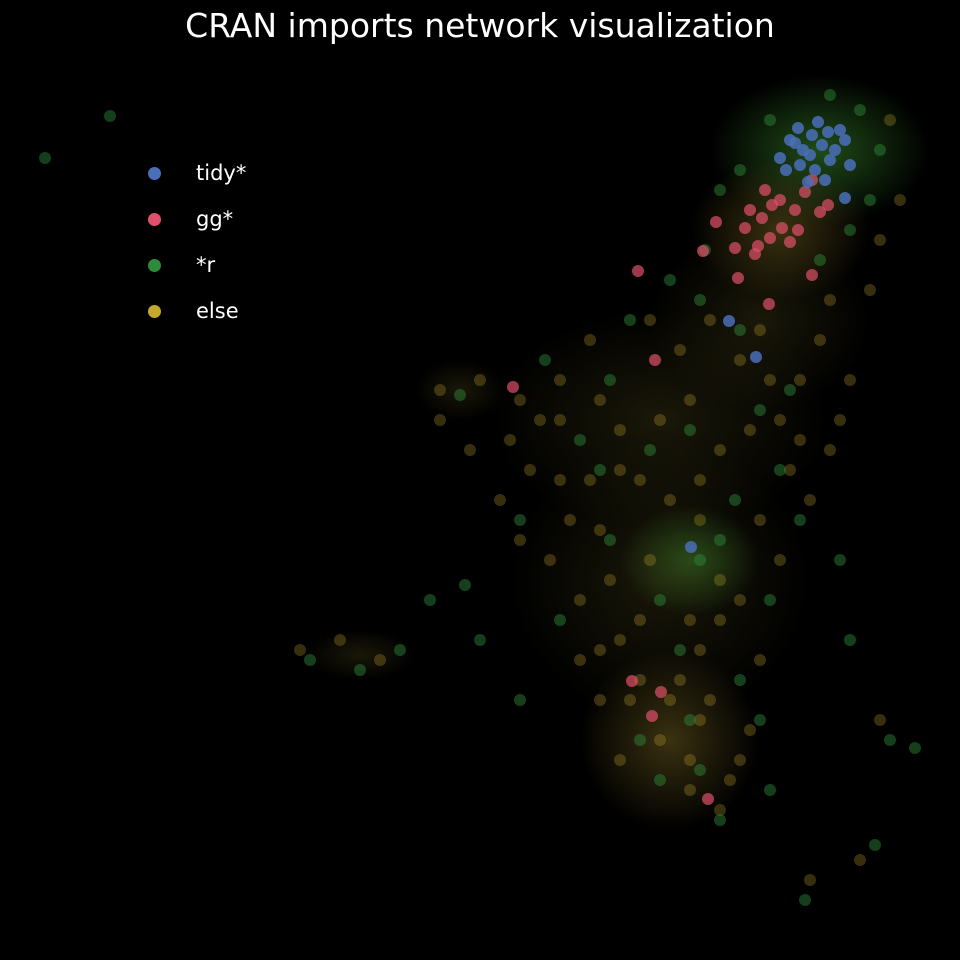 This screenshot has height=960, width=960. Describe the element at coordinates (154, 265) in the screenshot. I see `legend-swatch-r` at that location.